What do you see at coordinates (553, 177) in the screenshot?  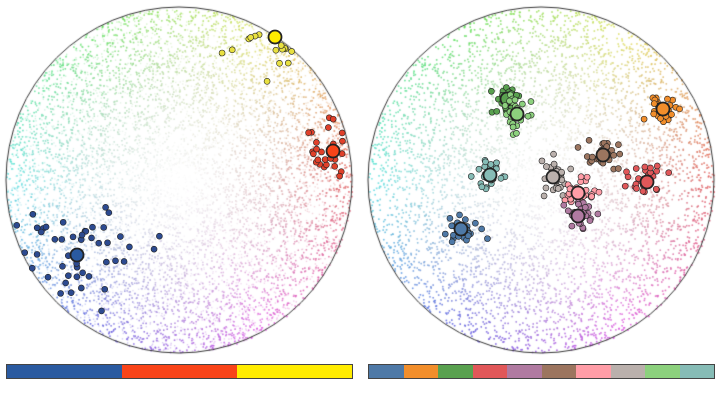 I see `gray-cluster-centroid` at bounding box center [553, 177].